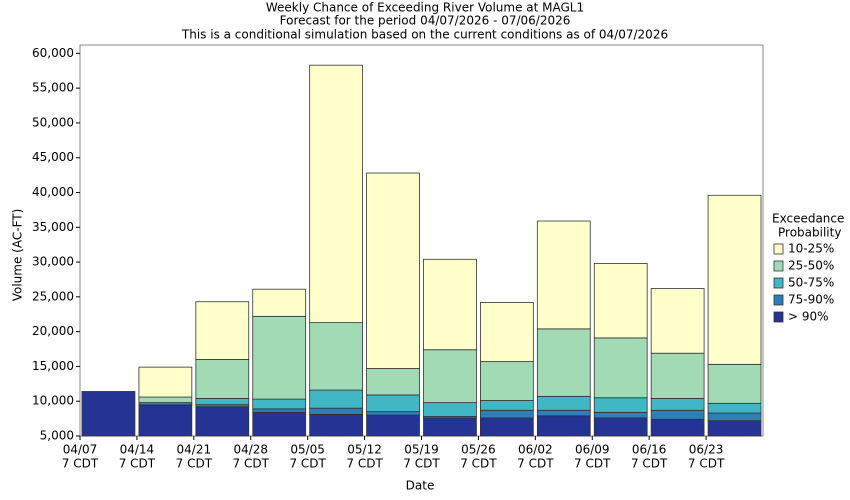 This screenshot has height=500, width=850. I want to click on y-tick-label: 55,000, so click(53, 88).